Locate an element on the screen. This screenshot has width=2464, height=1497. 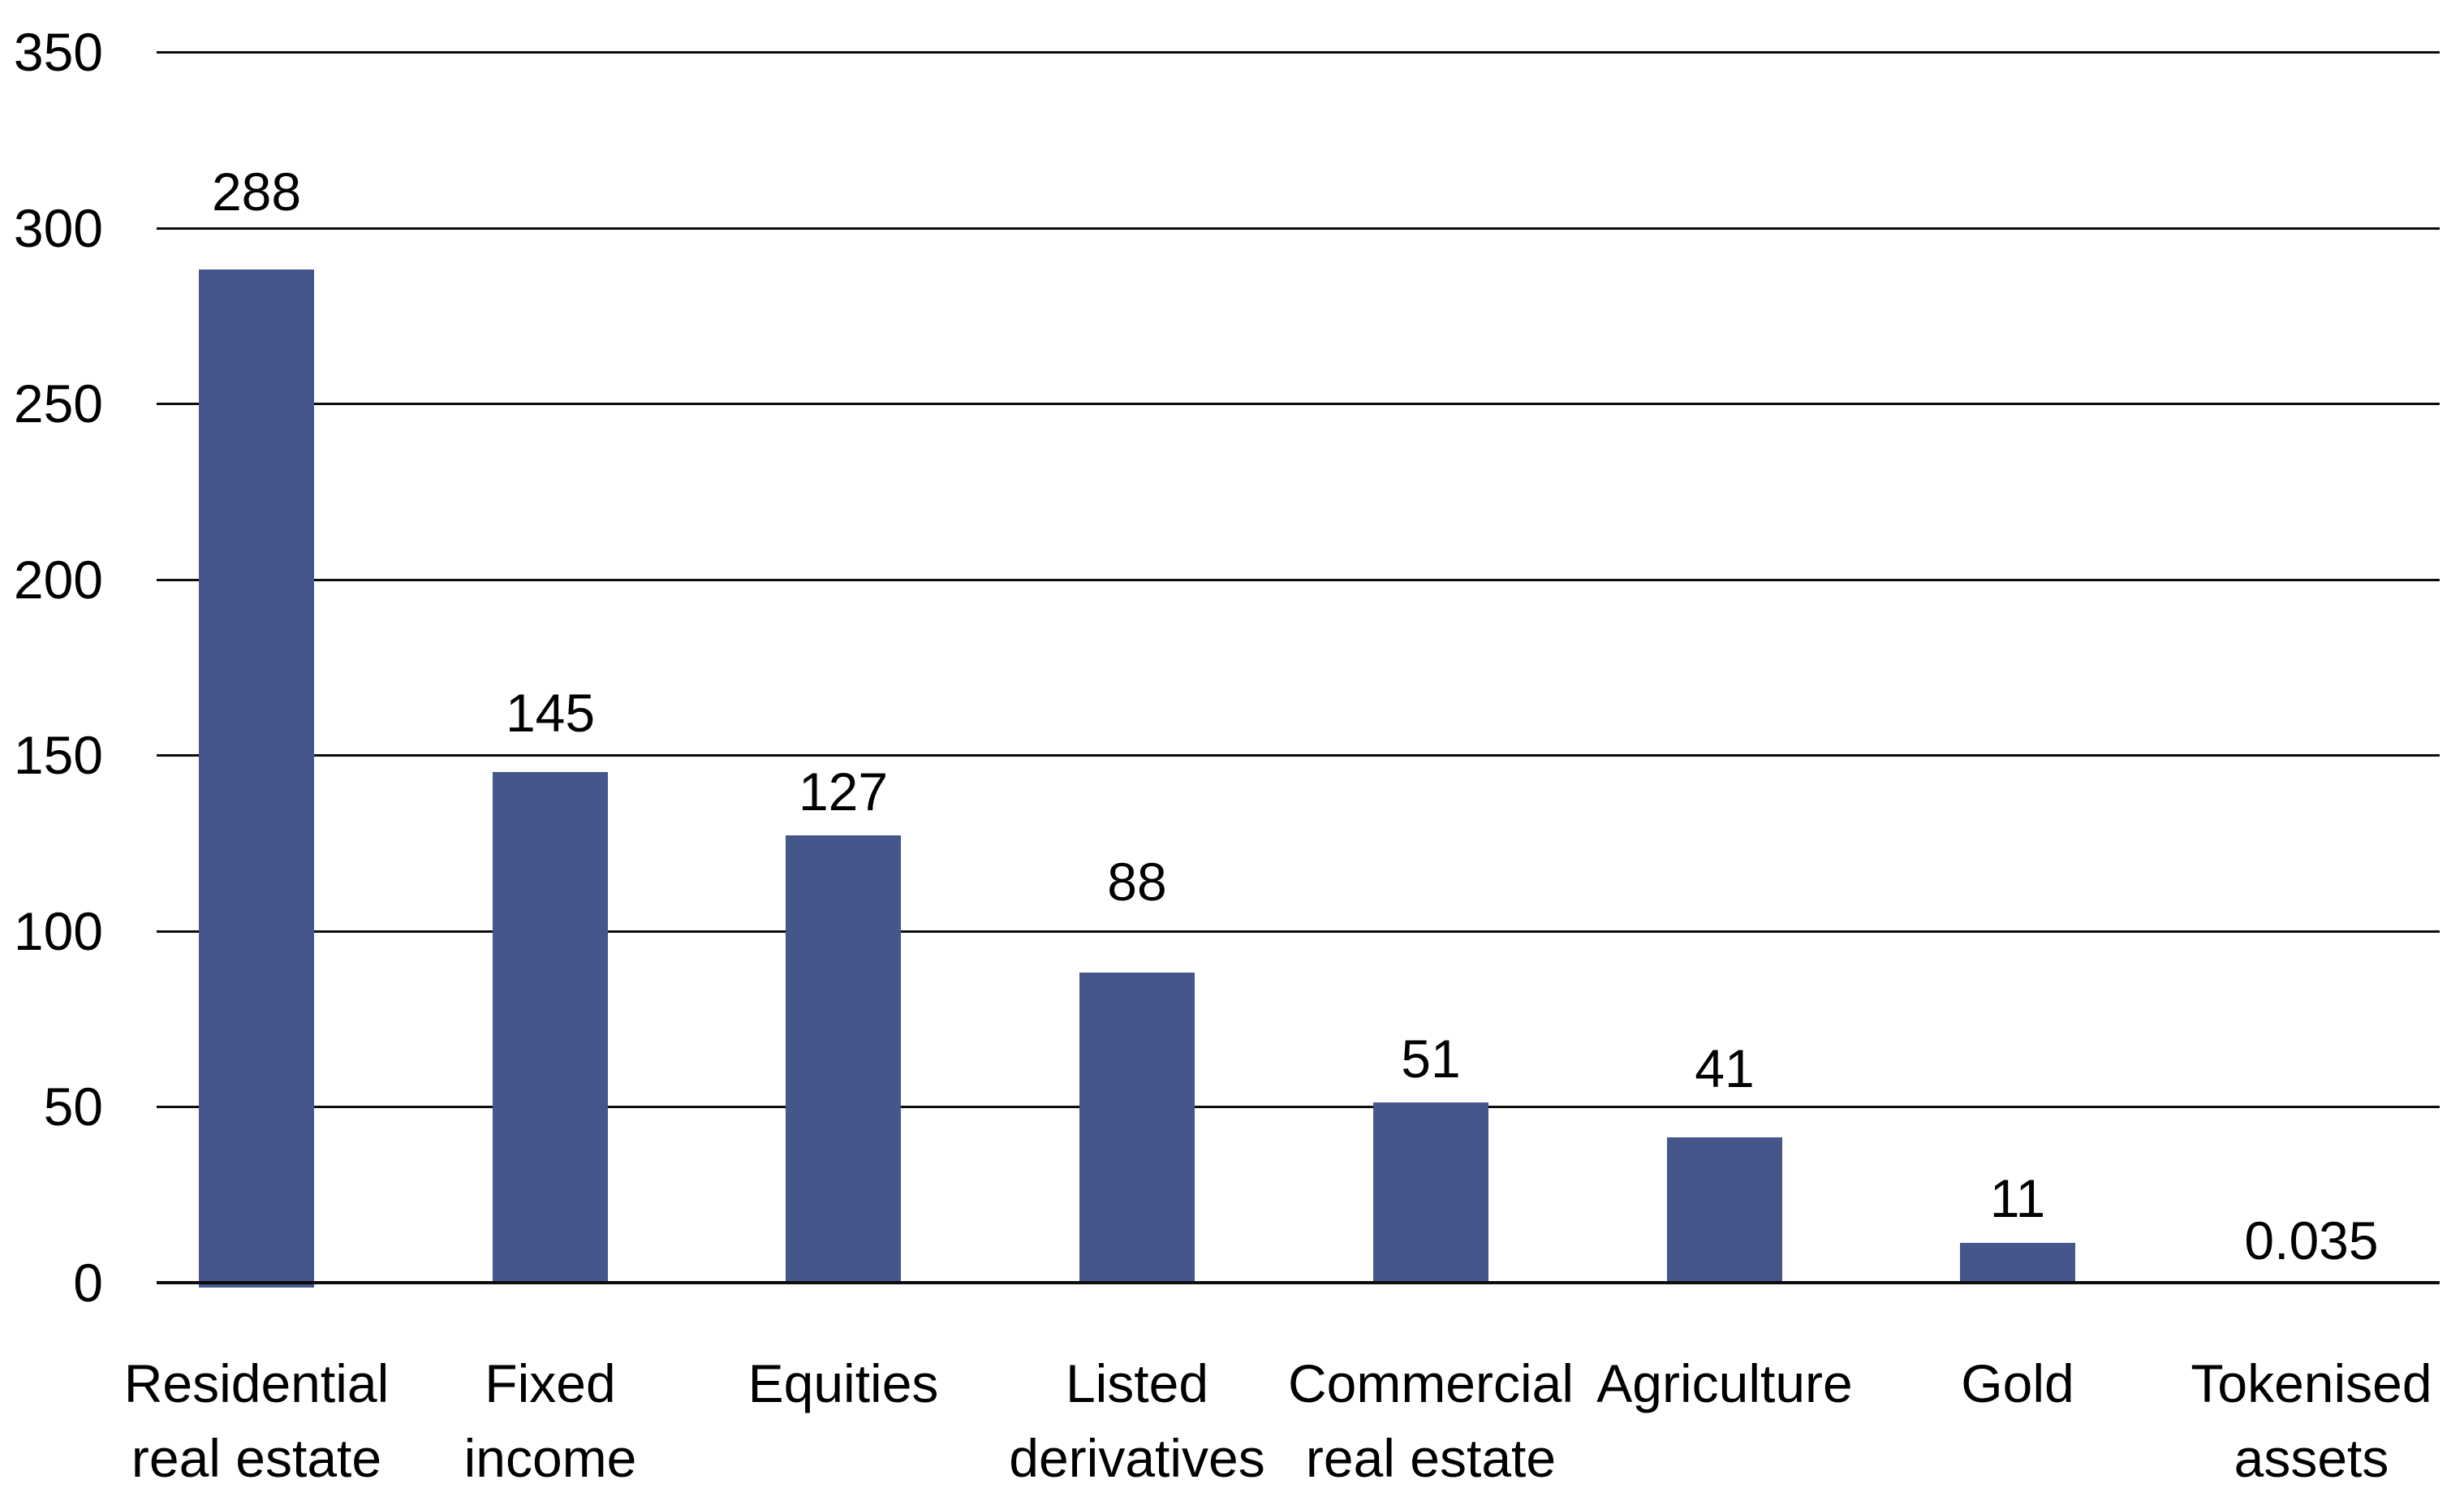
bar-value-label: 88 is located at coordinates (1137, 882).